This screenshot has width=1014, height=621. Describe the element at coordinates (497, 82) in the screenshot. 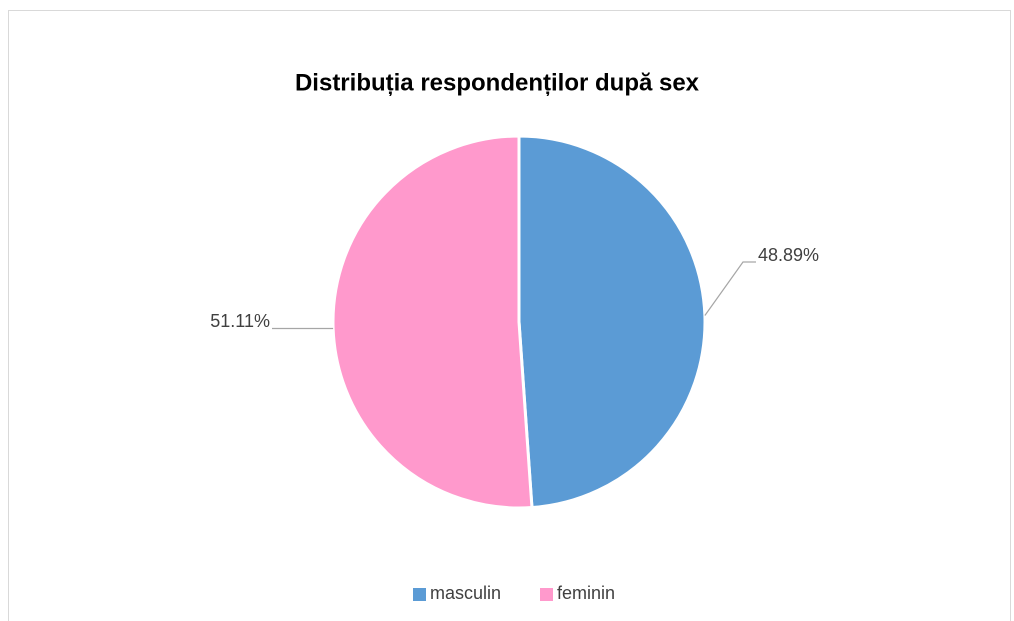

I see `chart-title: Distribuția respondenților după sex` at that location.